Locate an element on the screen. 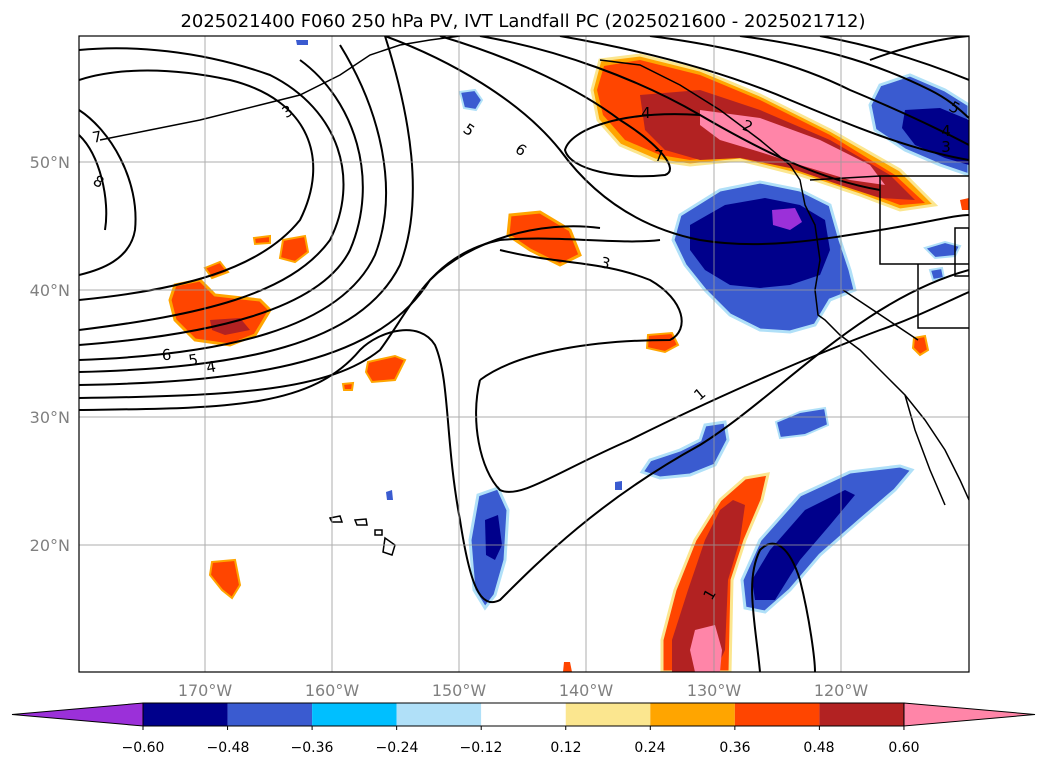 This screenshot has width=1047, height=765. colorbar-tick-label: 0.36 is located at coordinates (734, 748).